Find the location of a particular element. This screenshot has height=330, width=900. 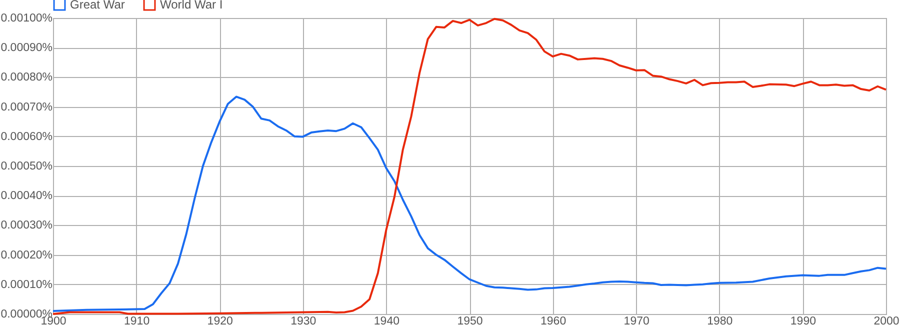

x-tick-label: 1980 is located at coordinates (720, 322).